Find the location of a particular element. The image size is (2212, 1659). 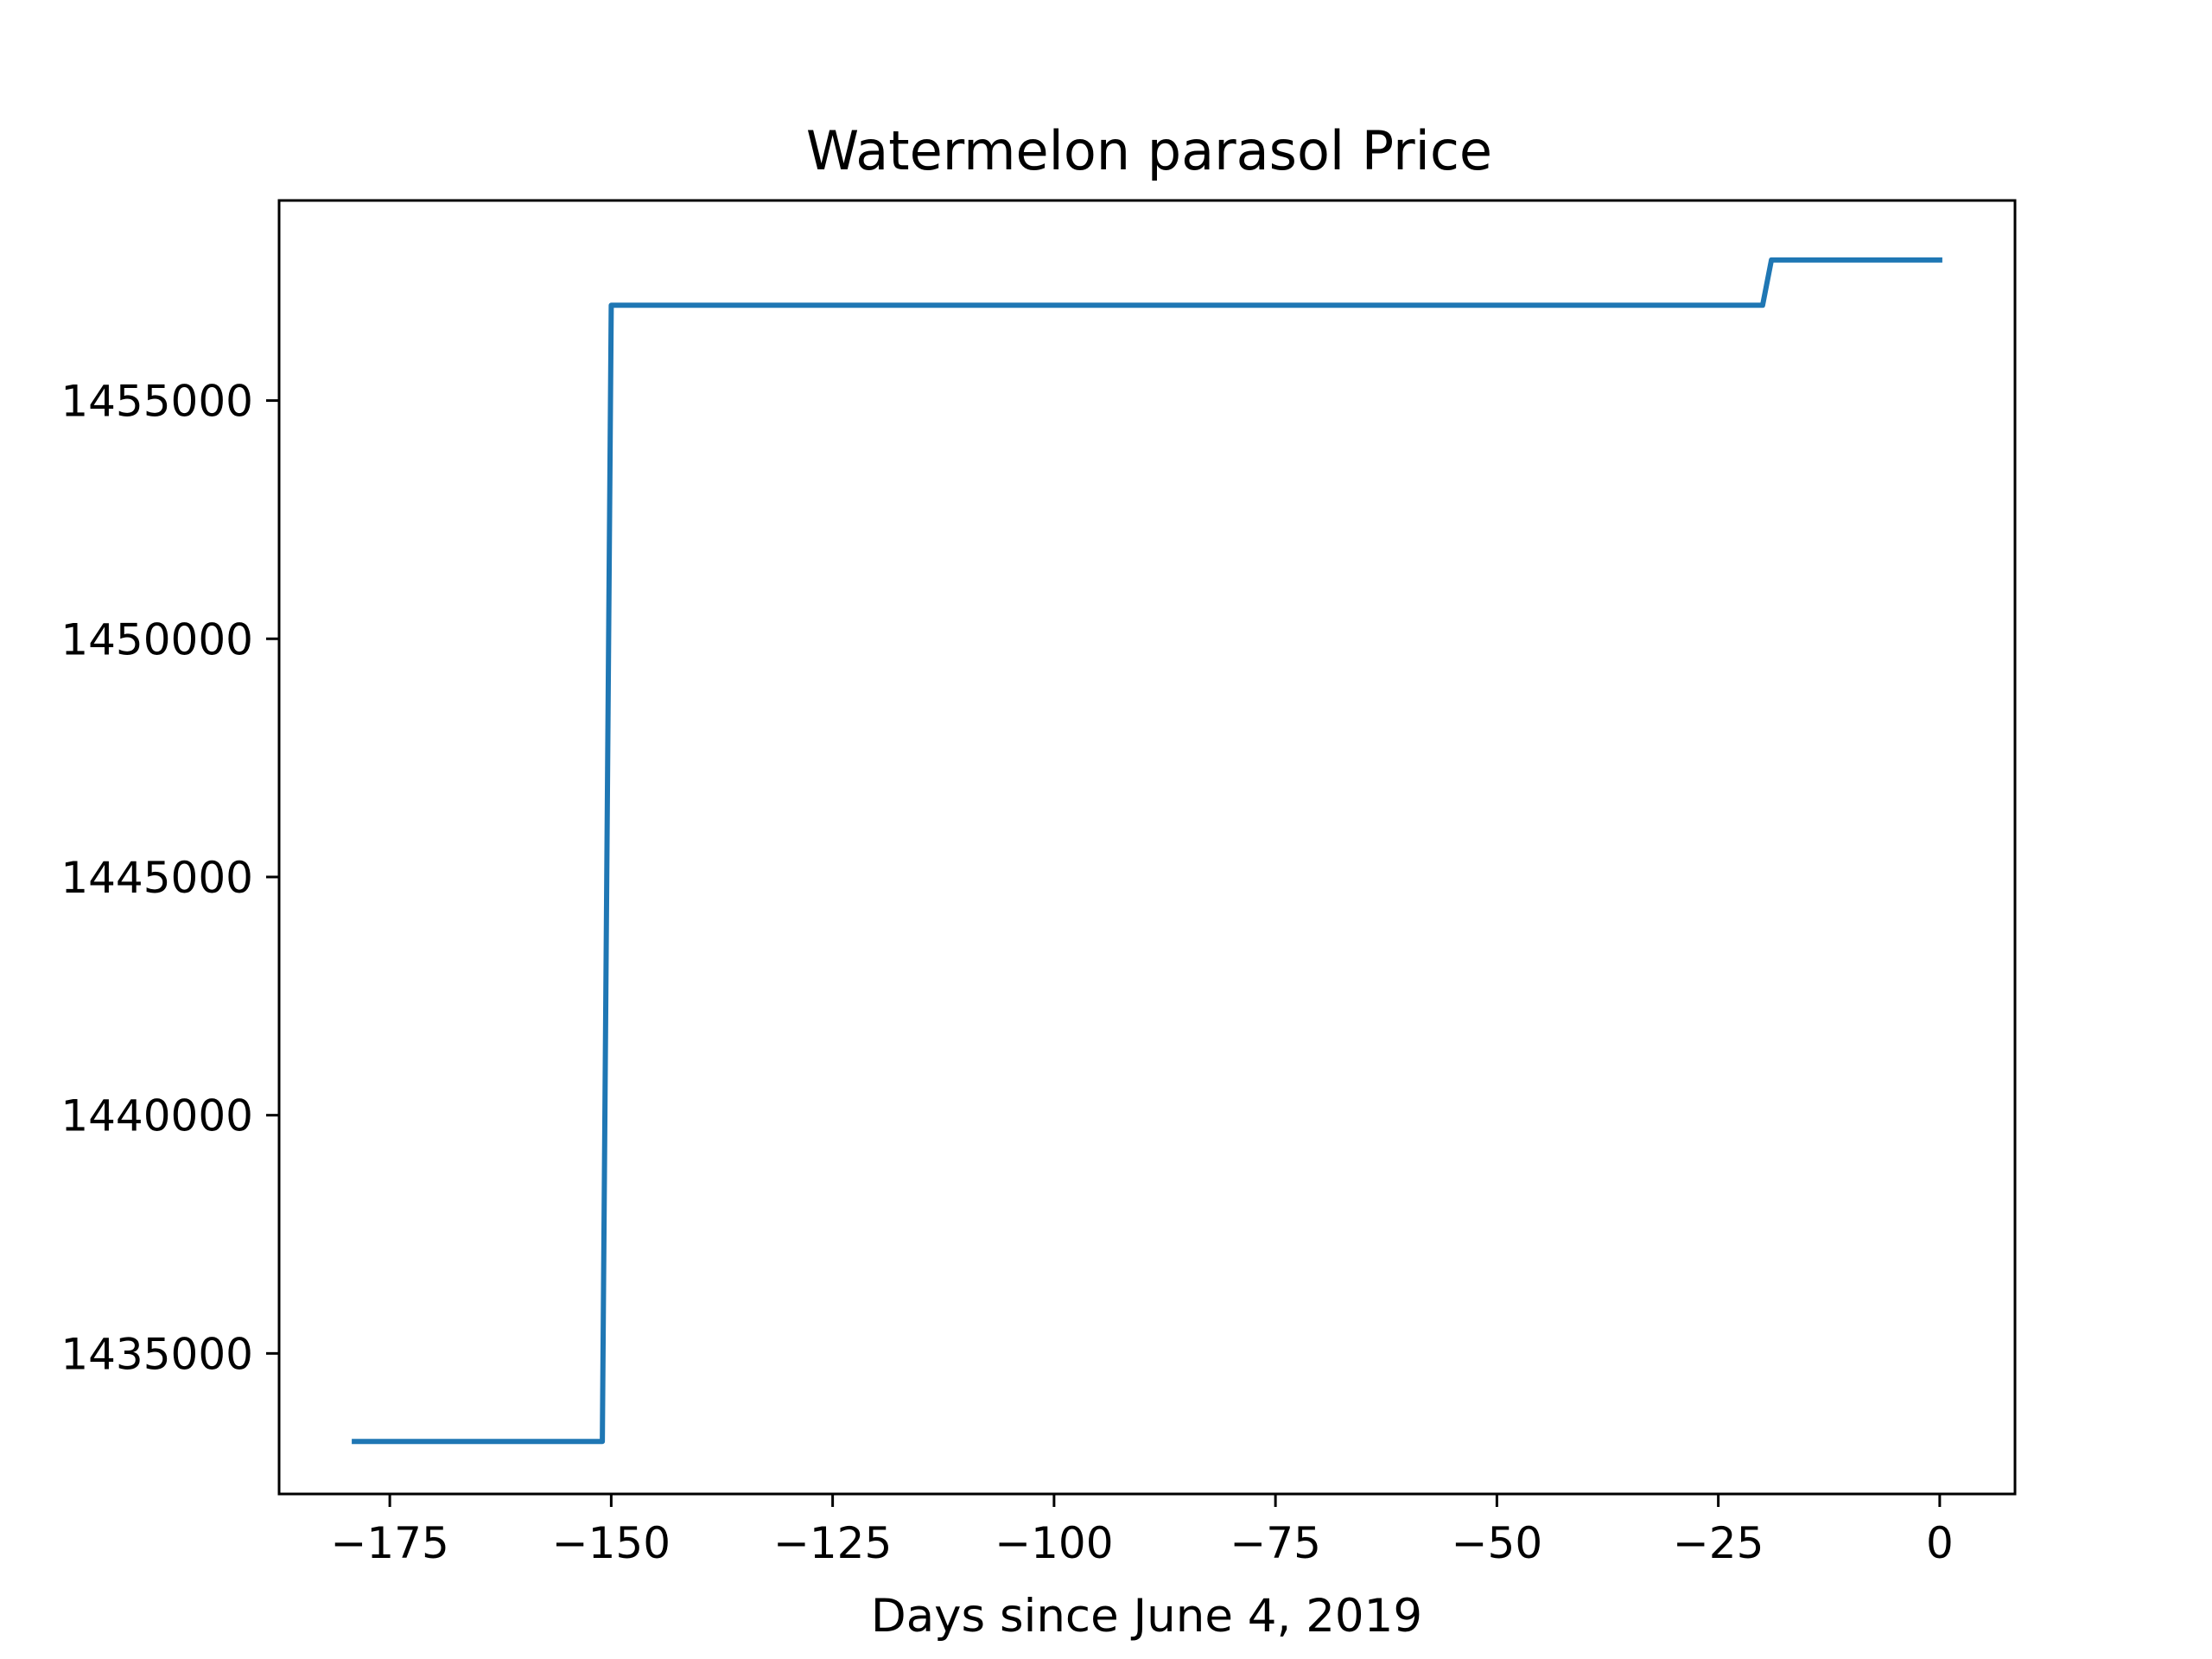

y-tick-label: 1435000 is located at coordinates (156, 1354).